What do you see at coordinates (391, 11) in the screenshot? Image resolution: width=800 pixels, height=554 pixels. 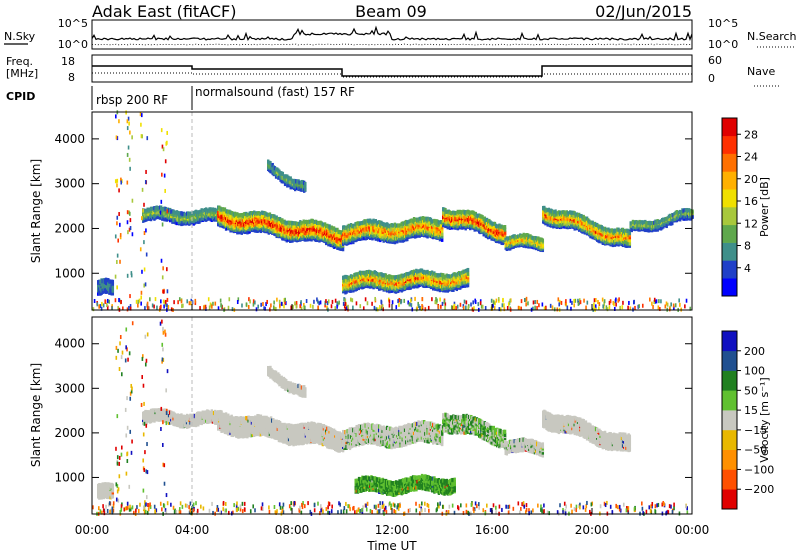 I see `beam-title: Beam 09` at bounding box center [391, 11].